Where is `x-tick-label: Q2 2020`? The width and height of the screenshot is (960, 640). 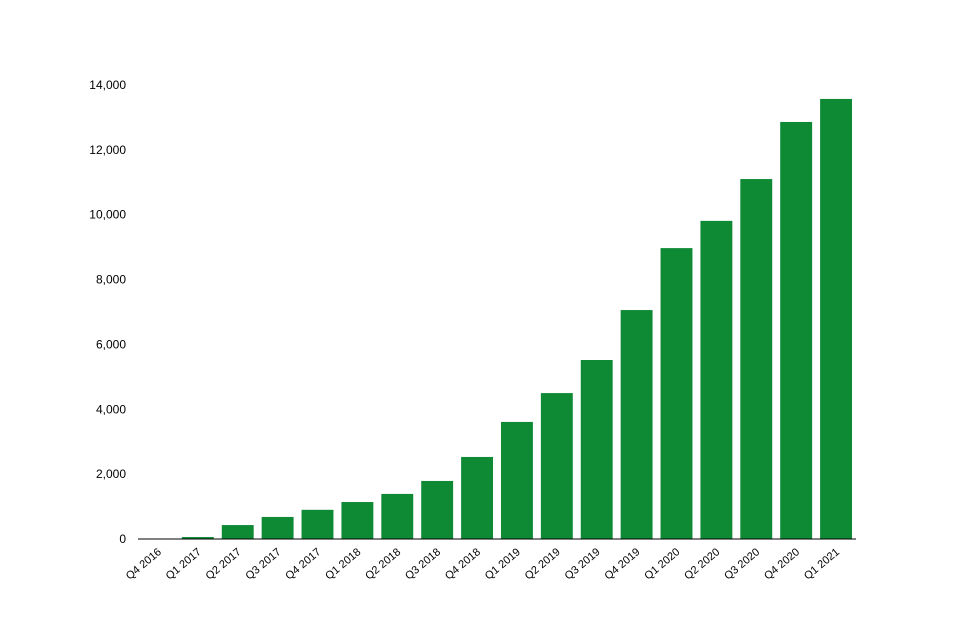 x-tick-label: Q2 2020 is located at coordinates (702, 564).